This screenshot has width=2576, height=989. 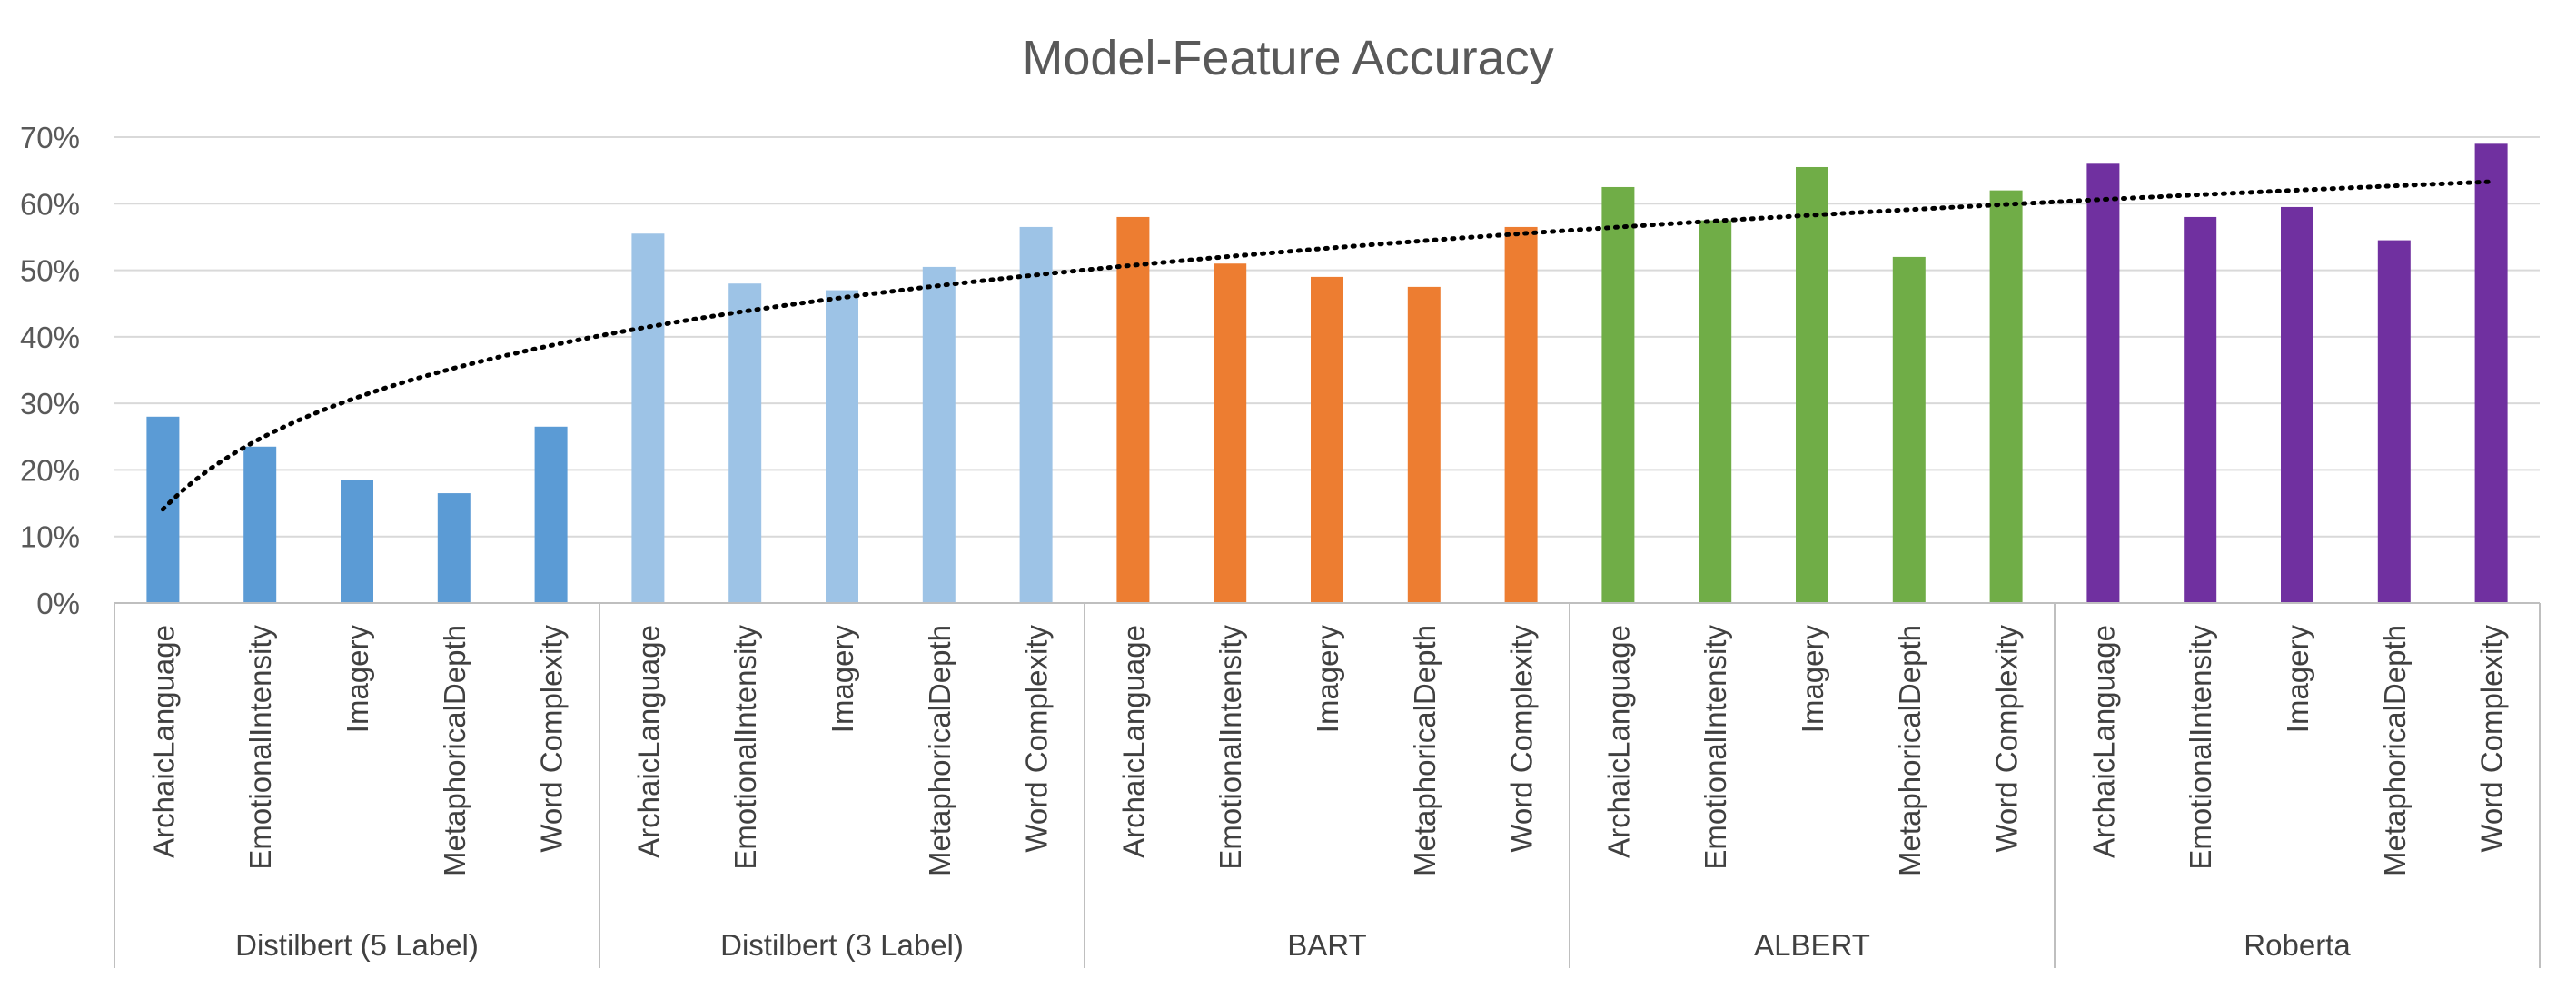 What do you see at coordinates (1812, 945) in the screenshot?
I see `group-label: ALBERT` at bounding box center [1812, 945].